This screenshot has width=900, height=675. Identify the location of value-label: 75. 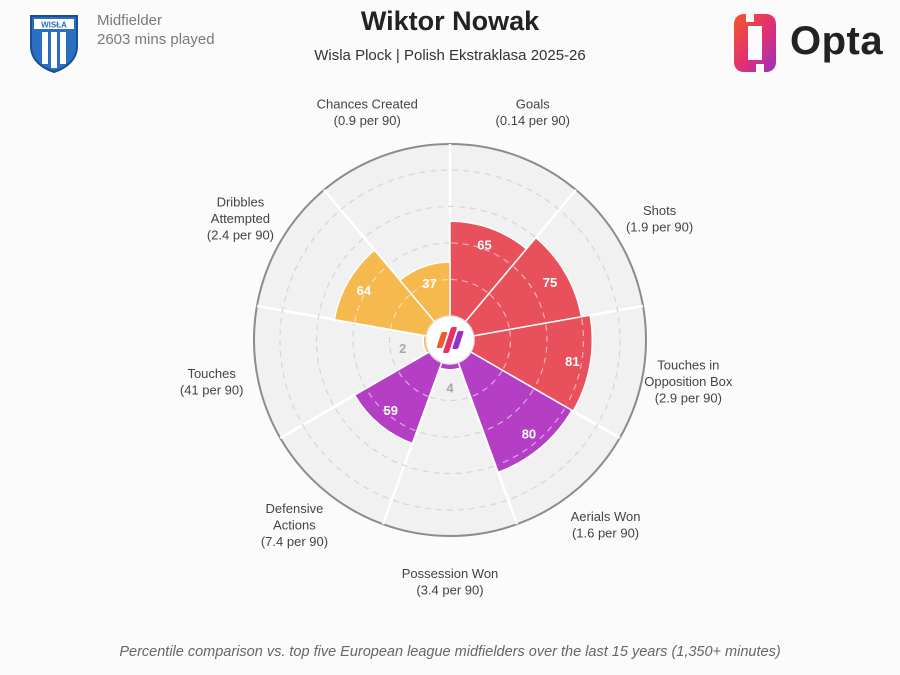
(550, 282).